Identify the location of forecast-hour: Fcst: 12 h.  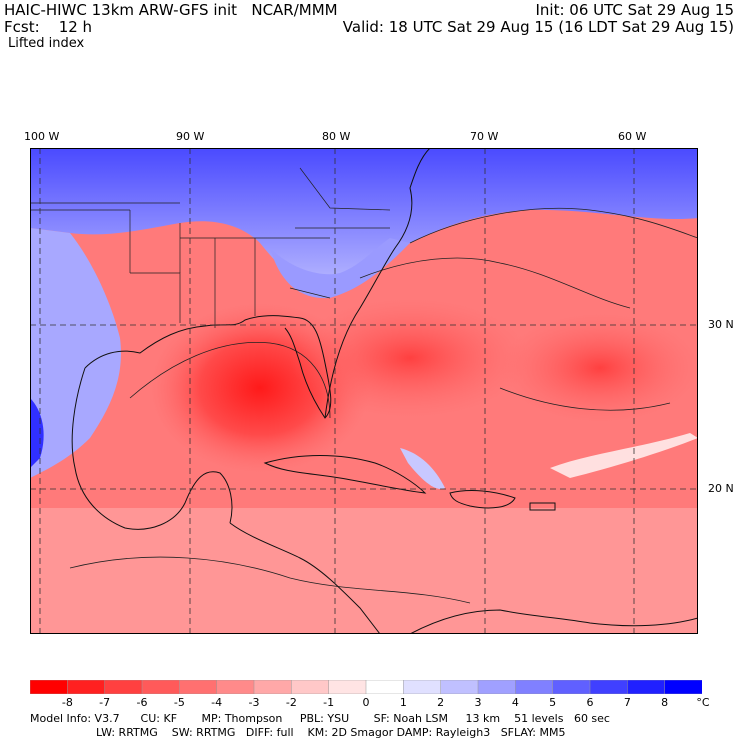
(48, 27).